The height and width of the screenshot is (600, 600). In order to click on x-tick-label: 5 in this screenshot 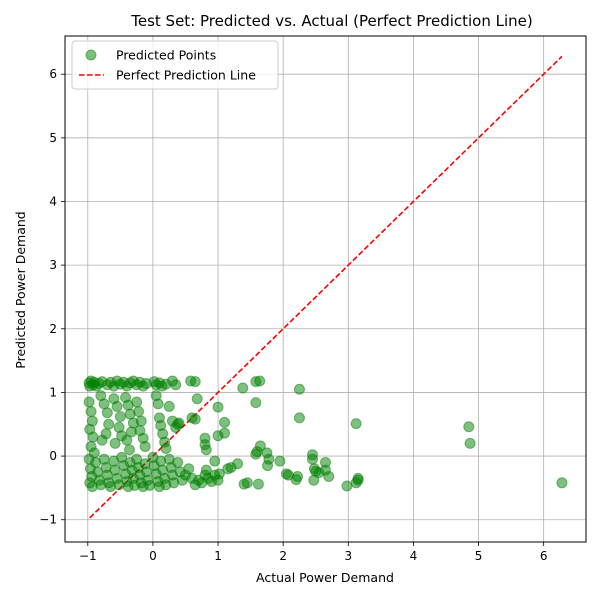, I will do `click(479, 556)`.